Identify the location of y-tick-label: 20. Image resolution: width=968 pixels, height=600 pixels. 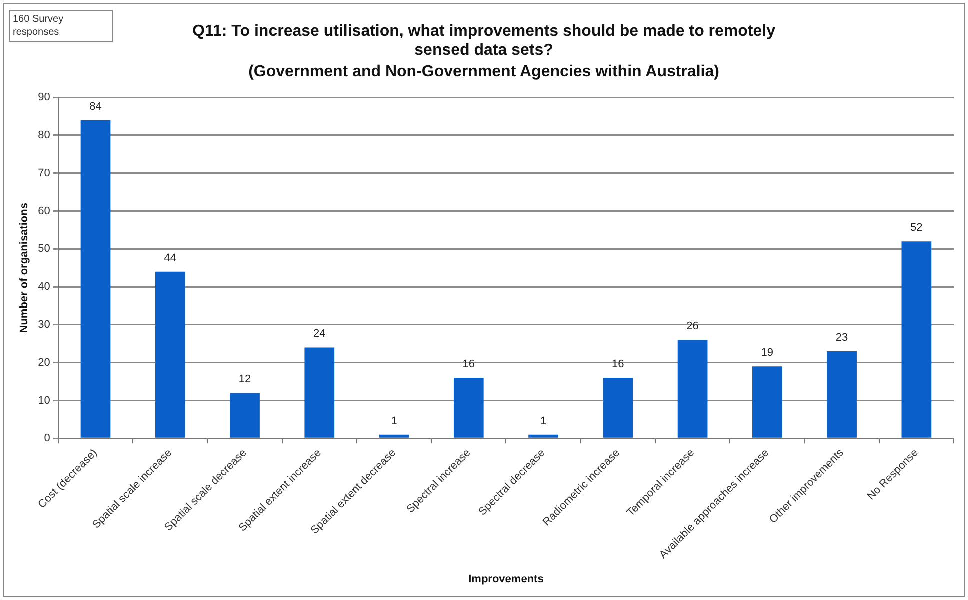
(44, 362).